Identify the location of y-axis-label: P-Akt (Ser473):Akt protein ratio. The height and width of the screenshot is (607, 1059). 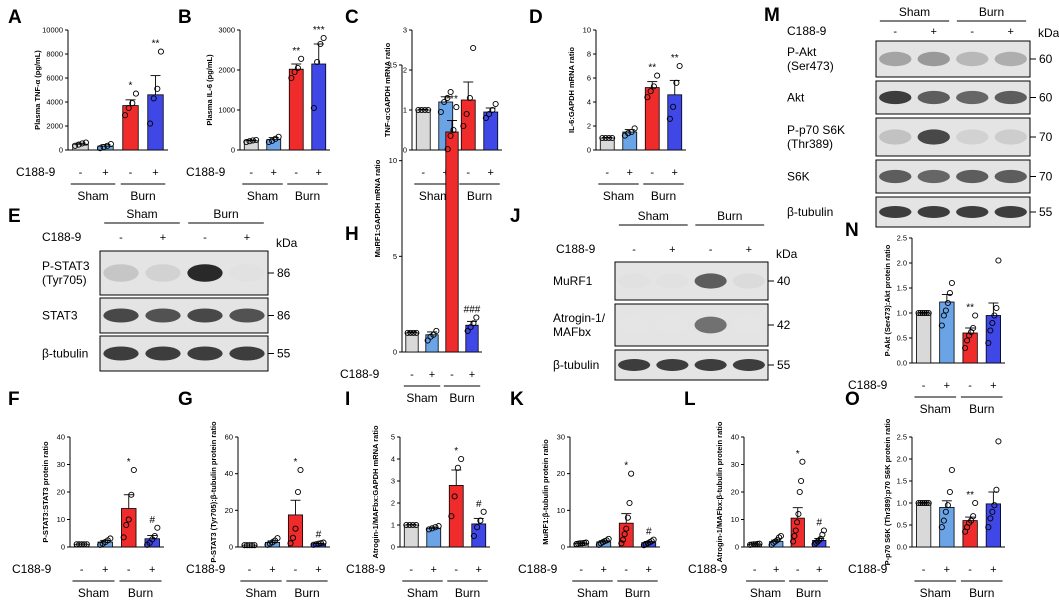
(887, 300).